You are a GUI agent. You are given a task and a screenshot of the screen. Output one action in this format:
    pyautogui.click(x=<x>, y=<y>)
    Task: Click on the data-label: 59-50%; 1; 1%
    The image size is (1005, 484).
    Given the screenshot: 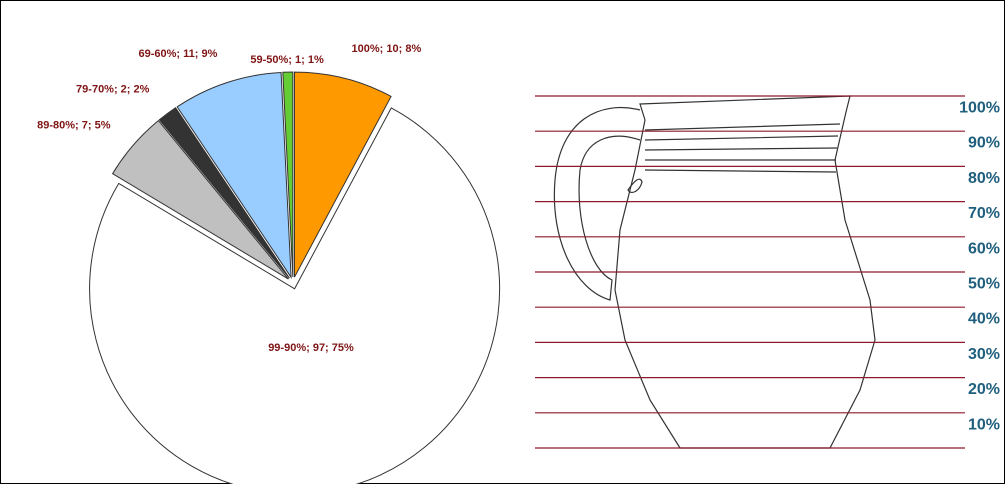 What is the action you would take?
    pyautogui.click(x=287, y=60)
    